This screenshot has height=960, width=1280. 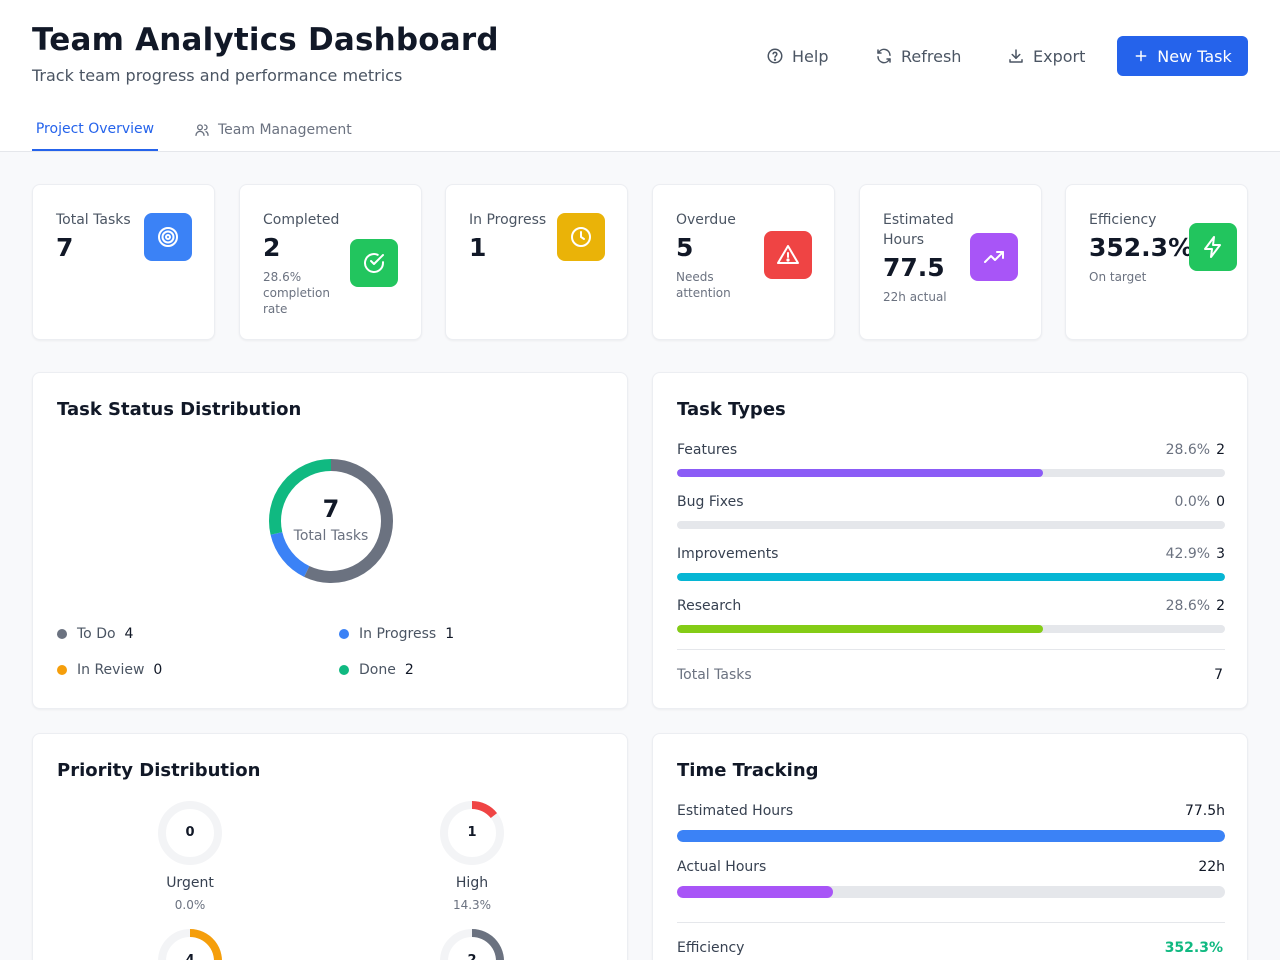 I want to click on estimated-hours-row: Estimated Hours 77.5h, so click(x=951, y=823).